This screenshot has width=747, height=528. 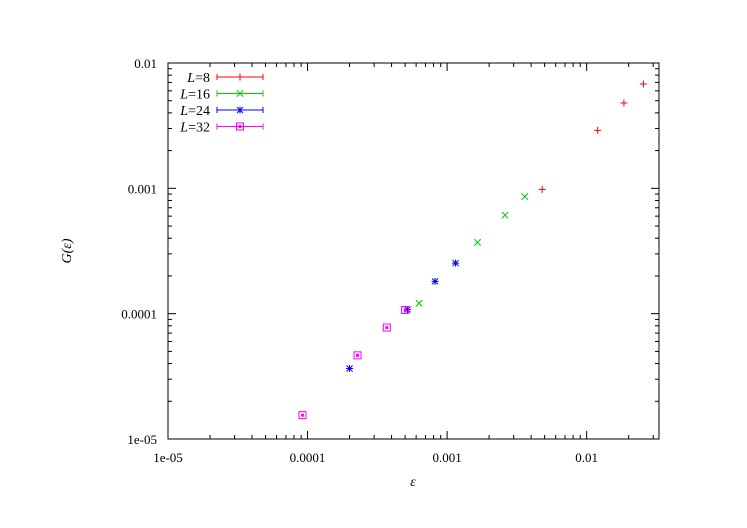 What do you see at coordinates (225, 78) in the screenshot?
I see `legend-entry: L=8` at bounding box center [225, 78].